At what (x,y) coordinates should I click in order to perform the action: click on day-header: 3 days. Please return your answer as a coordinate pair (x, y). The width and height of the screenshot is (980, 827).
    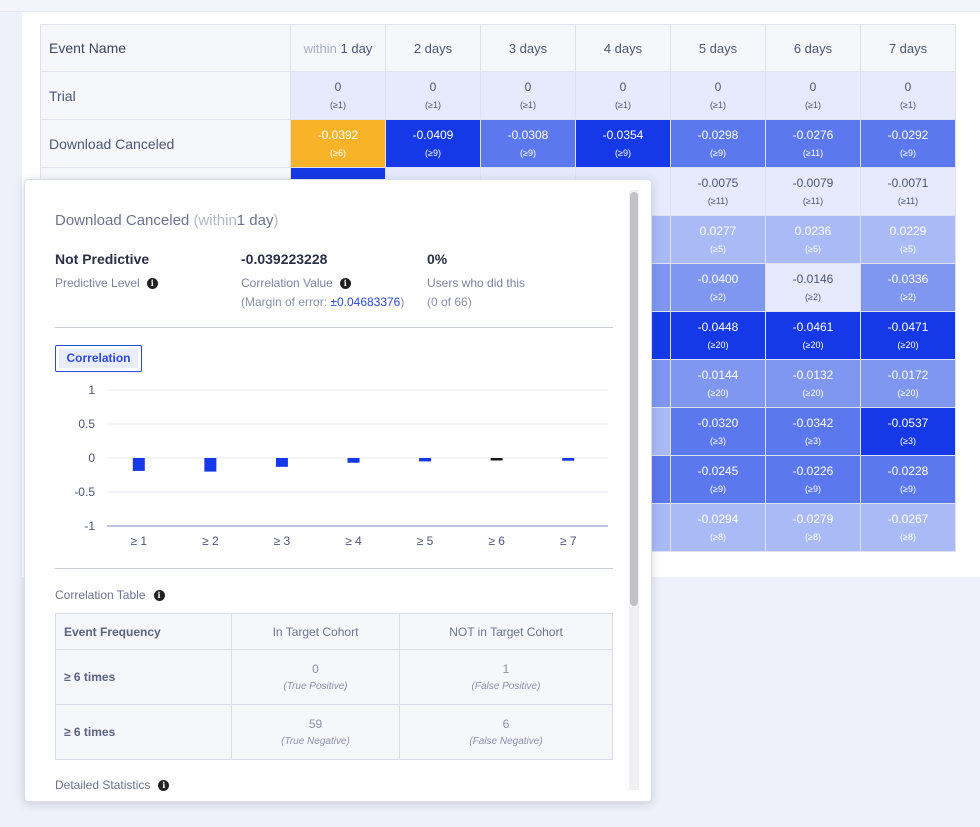
    Looking at the image, I should click on (528, 48).